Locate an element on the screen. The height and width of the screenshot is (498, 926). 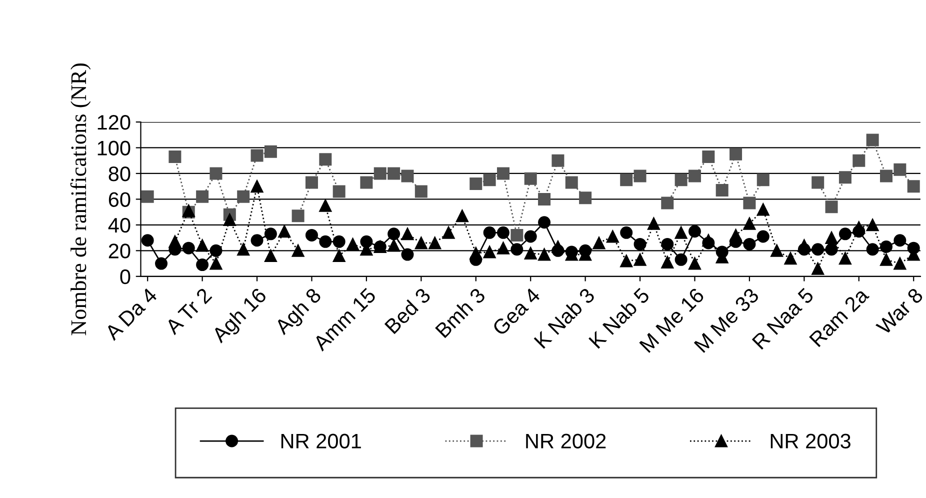
legend-label: NR 2001 is located at coordinates (321, 441).